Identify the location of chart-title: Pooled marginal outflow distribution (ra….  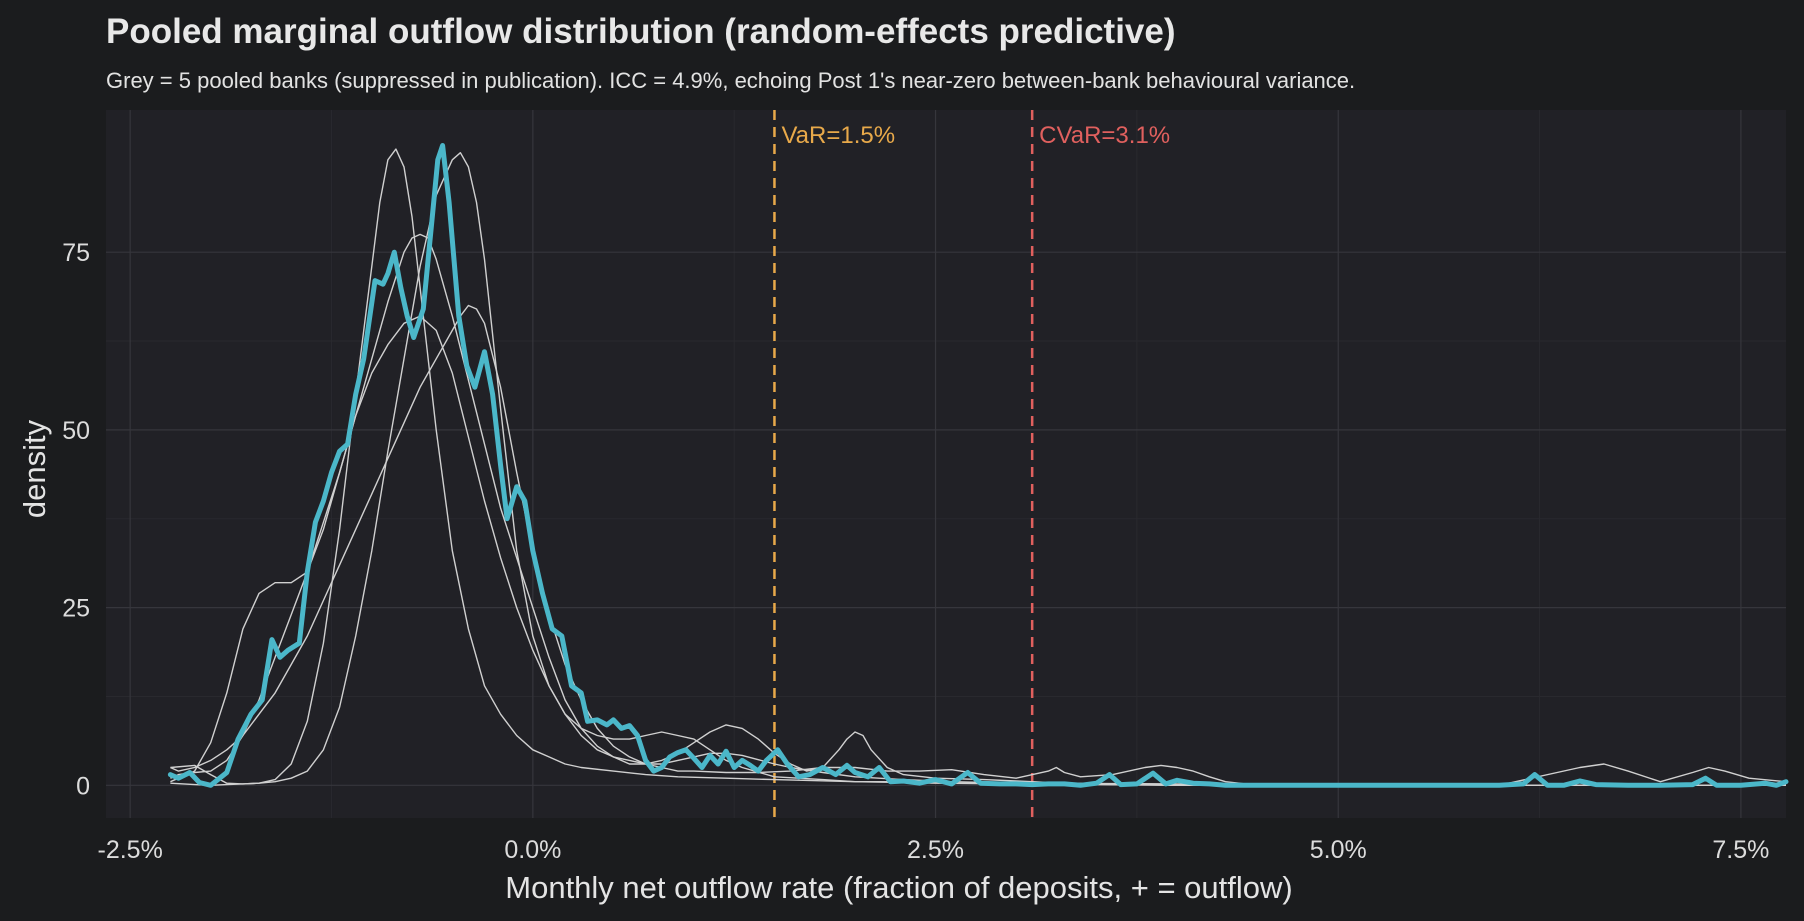
(641, 31).